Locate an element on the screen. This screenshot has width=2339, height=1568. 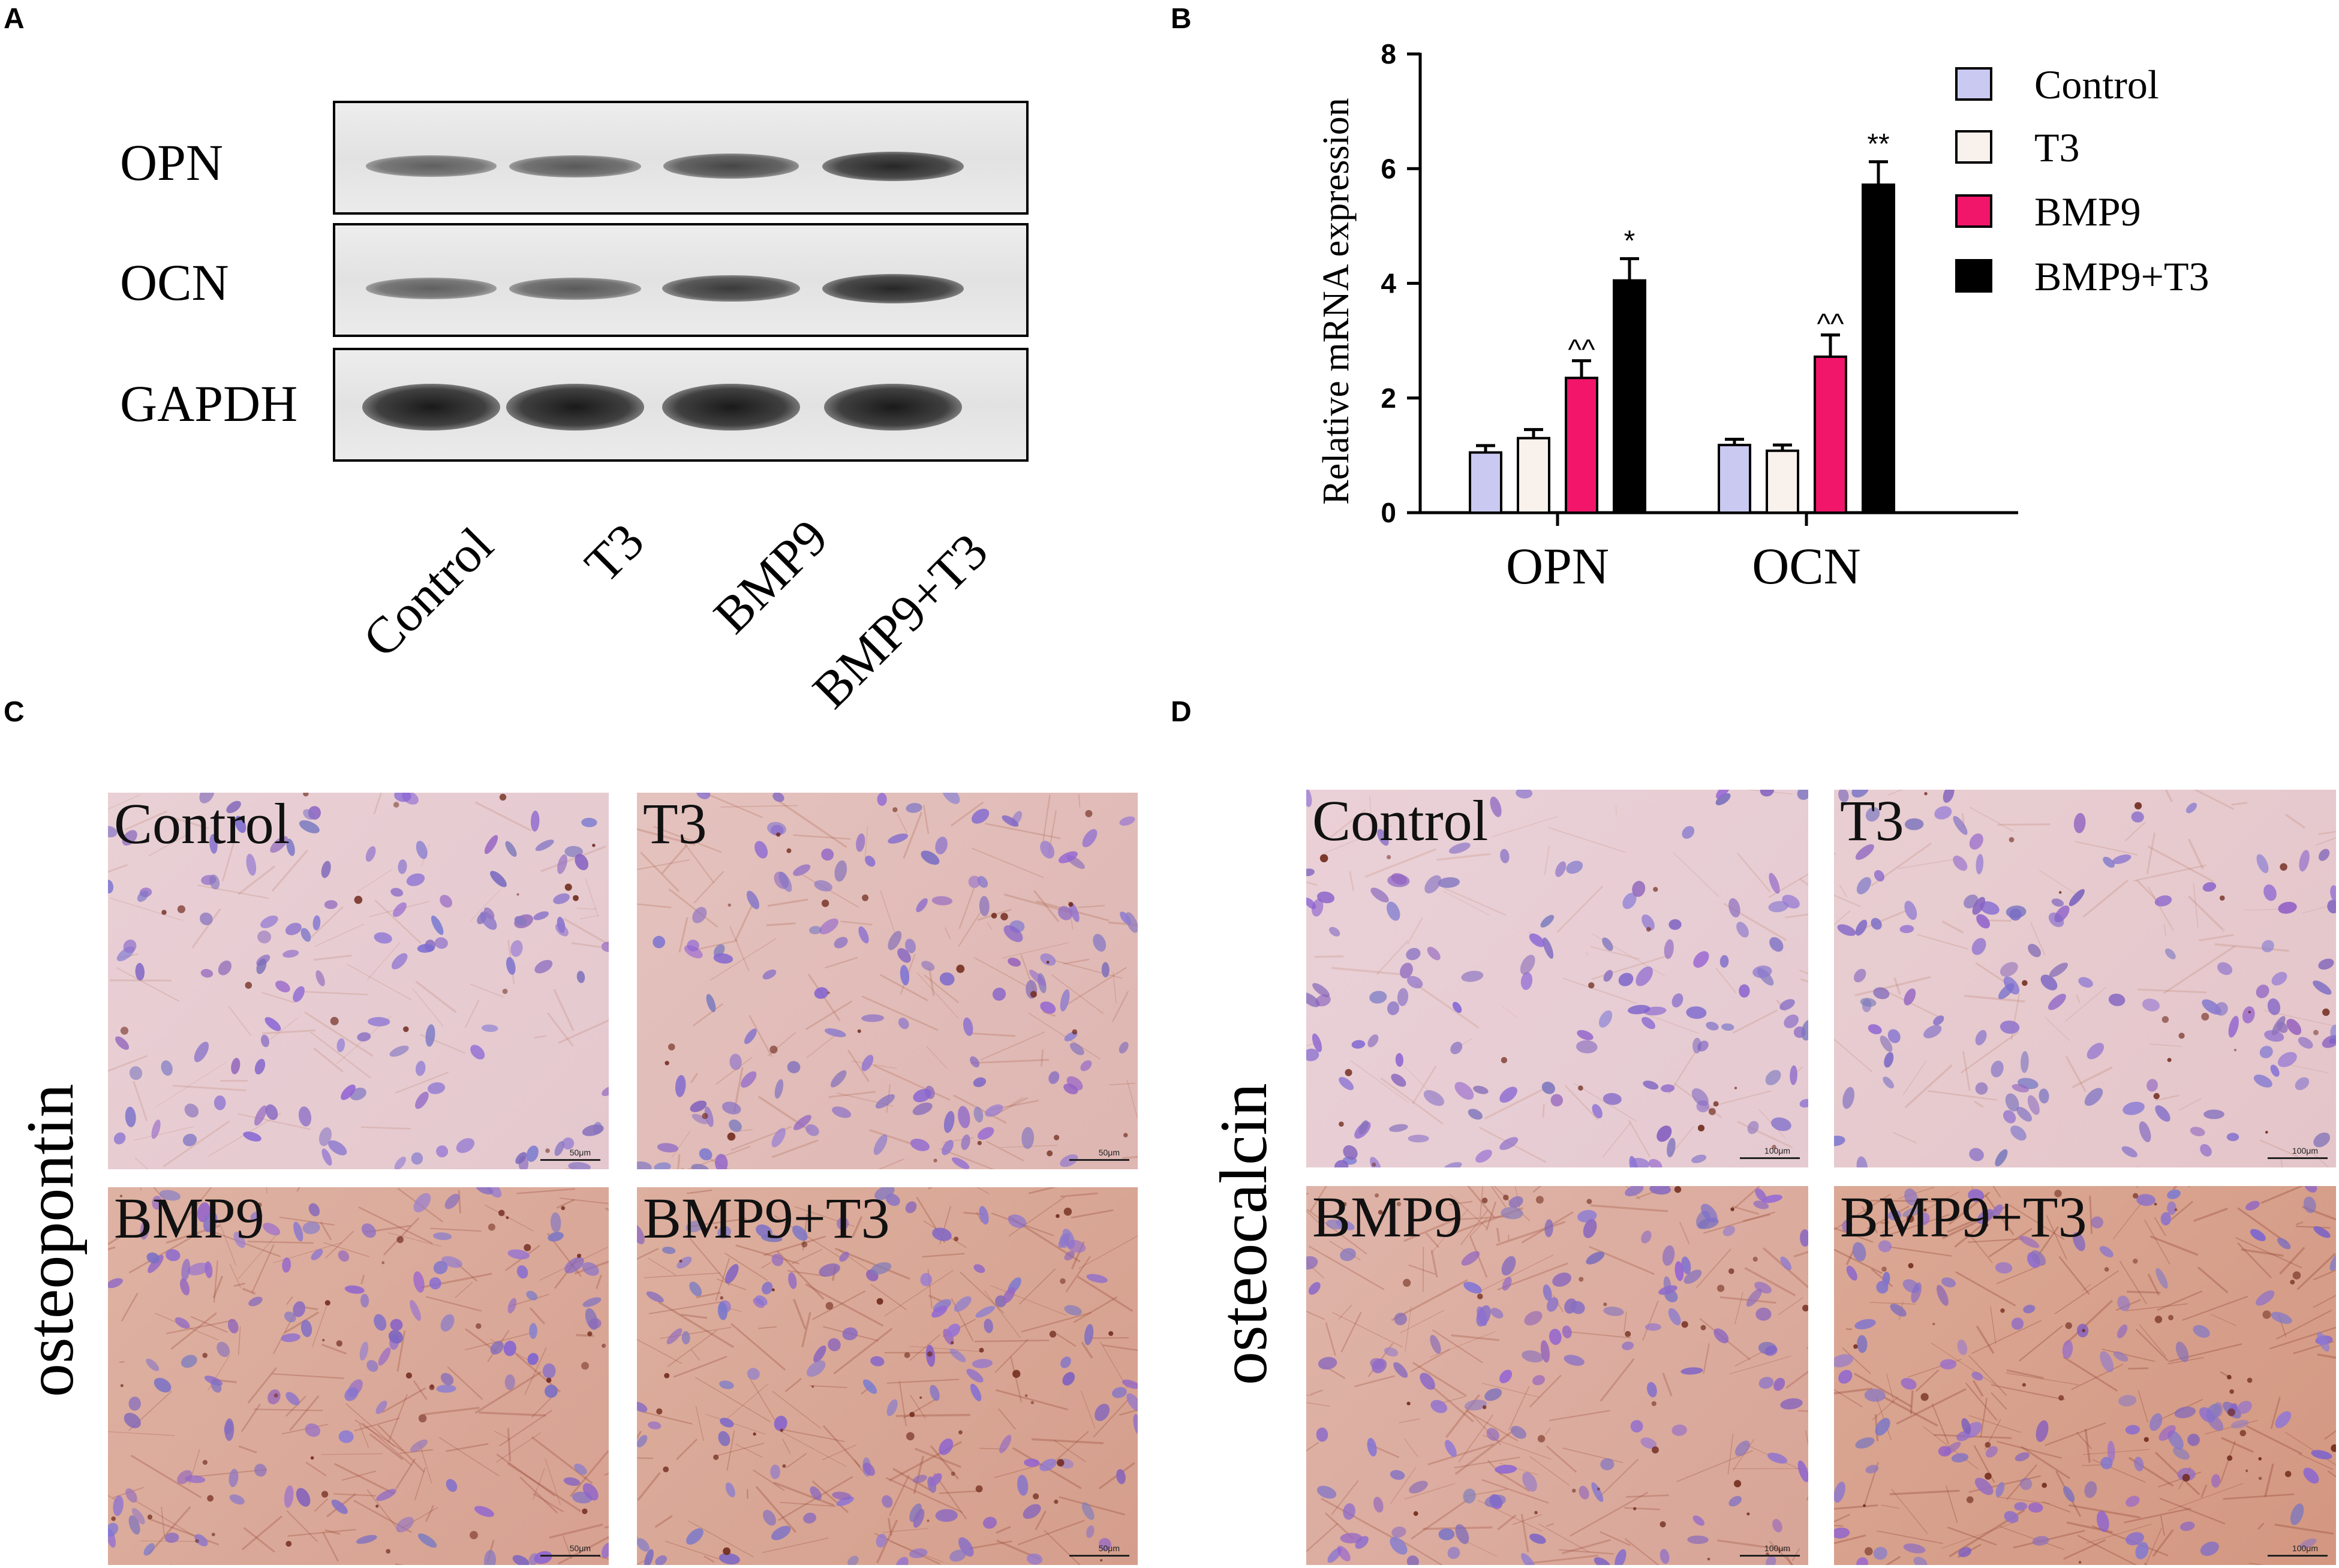
blot-strip-ocn is located at coordinates (681, 280).